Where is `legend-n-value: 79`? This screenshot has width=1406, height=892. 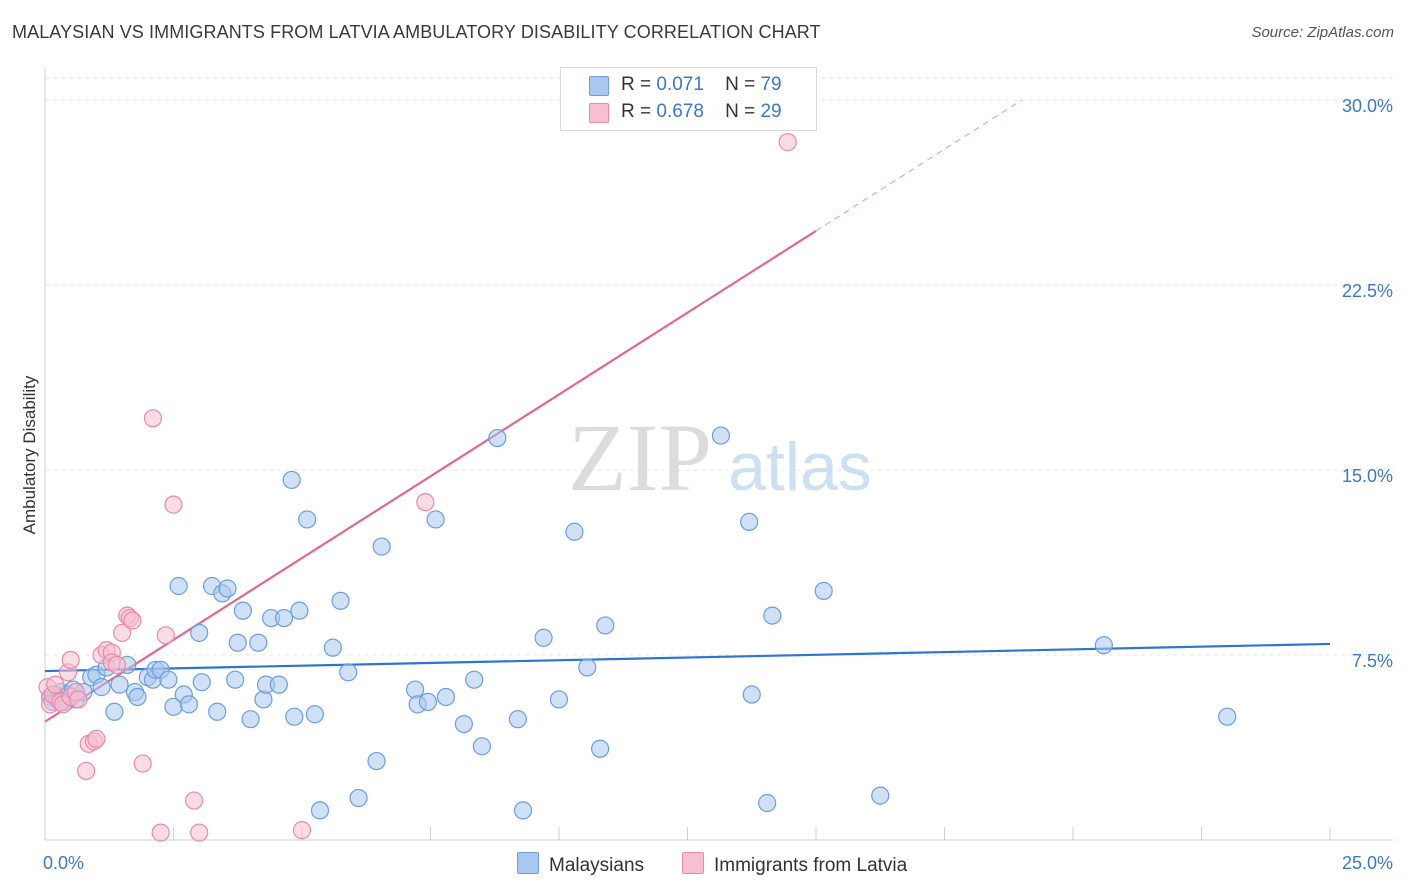 legend-n-value: 79 is located at coordinates (771, 84).